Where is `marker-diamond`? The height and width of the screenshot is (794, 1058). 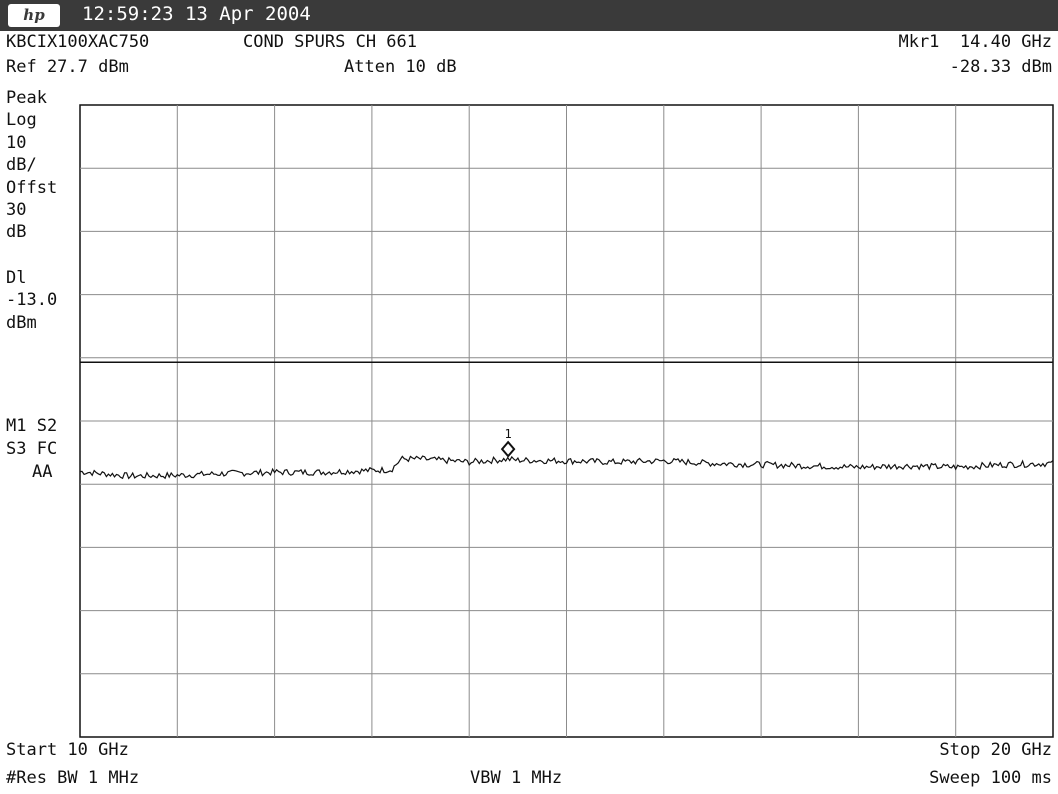 marker-diamond is located at coordinates (508, 449).